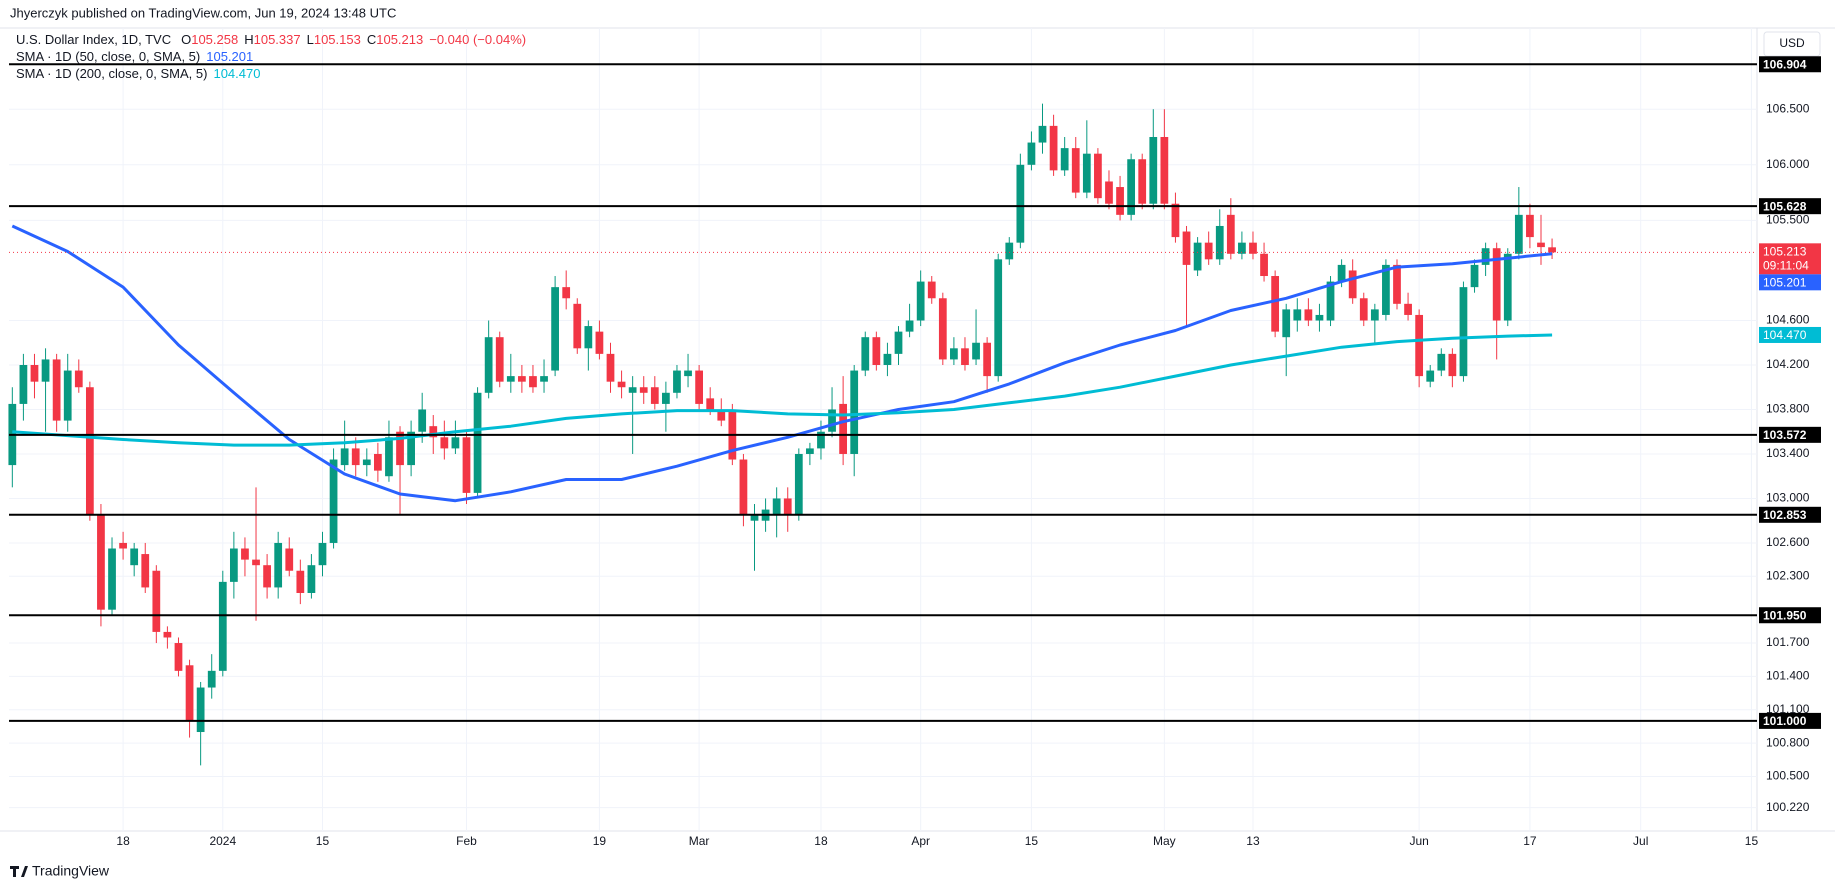 Image resolution: width=1835 pixels, height=896 pixels. Describe the element at coordinates (214, 39) in the screenshot. I see `ohlc-value: 105.258` at that location.